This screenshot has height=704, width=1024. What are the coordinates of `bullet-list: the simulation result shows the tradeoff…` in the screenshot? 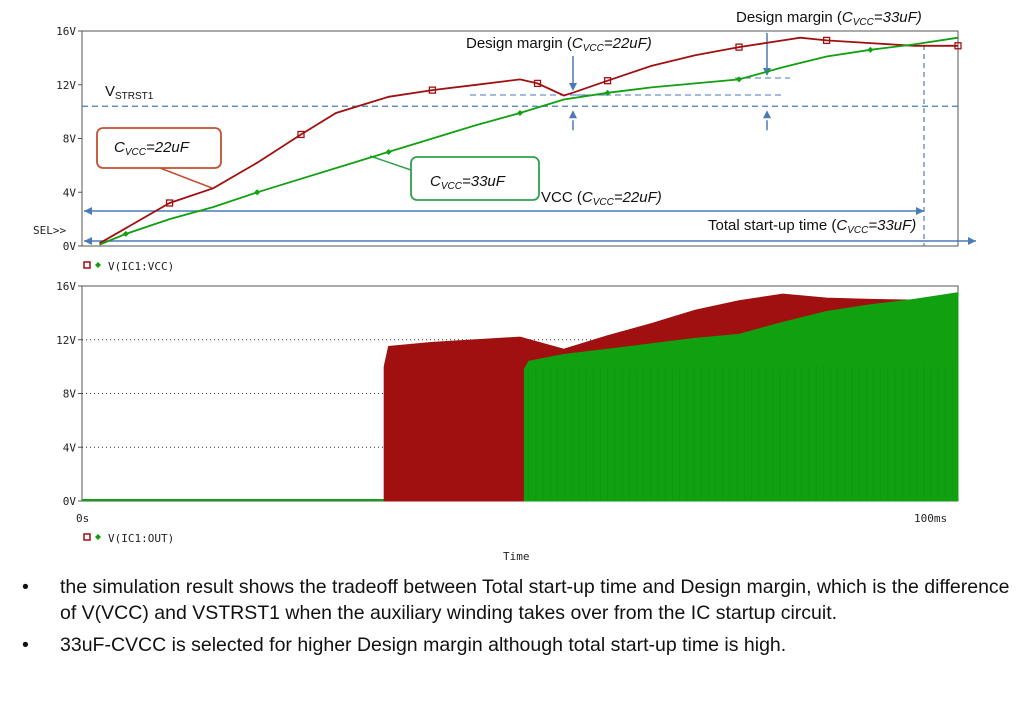 It's located at (517, 619).